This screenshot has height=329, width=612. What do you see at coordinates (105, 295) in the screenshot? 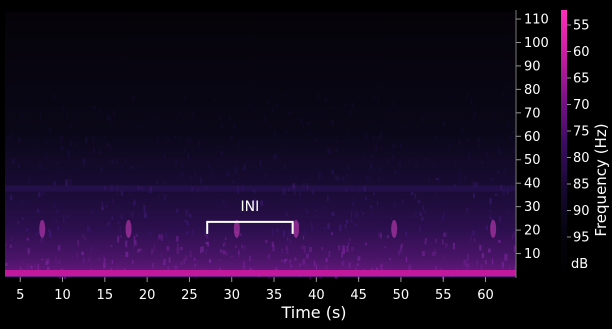
I see `x-tick-label: 15` at bounding box center [105, 295].